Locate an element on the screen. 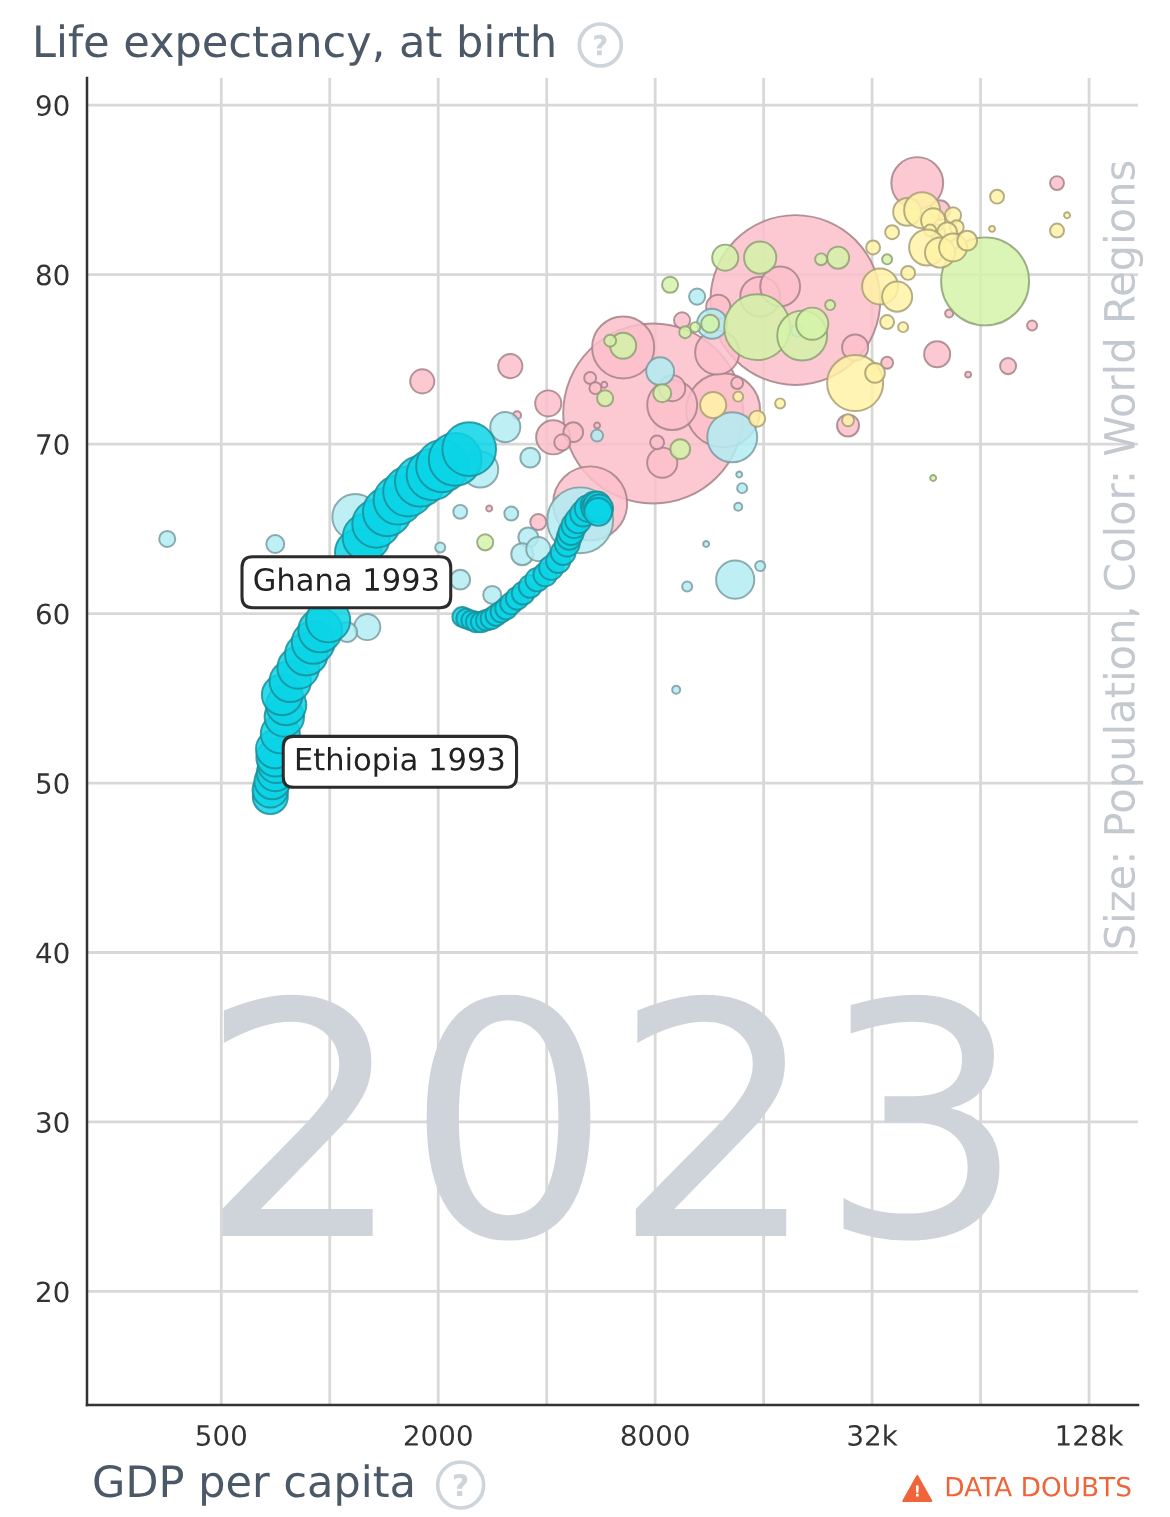  annotation: Size: Population, Color: World Regions is located at coordinates (1123, 554).